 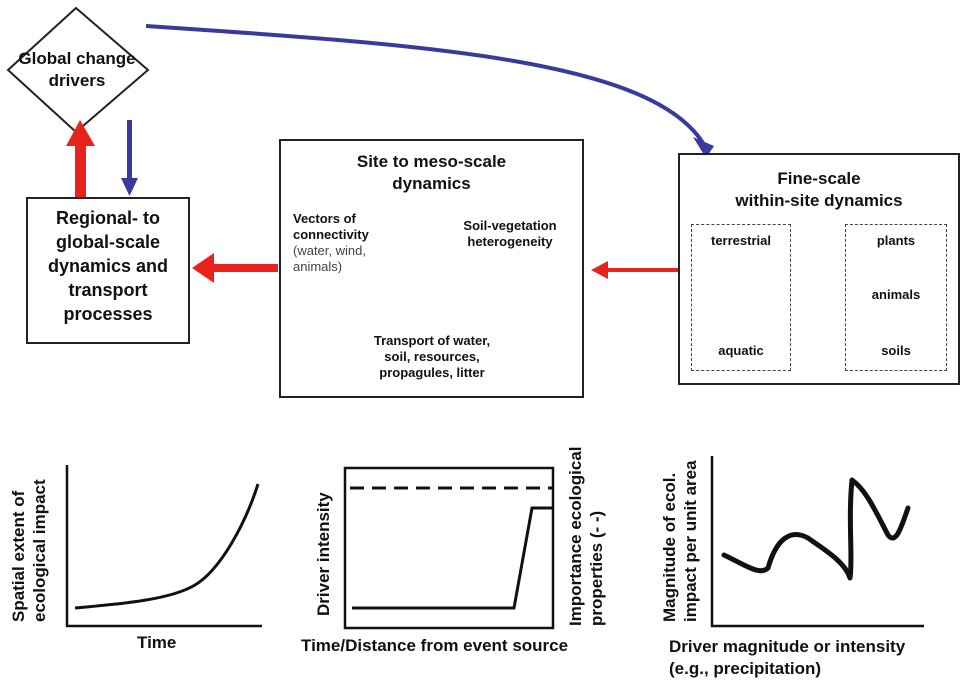 What do you see at coordinates (77, 58) in the screenshot?
I see `global-drivers-line1: Global change` at bounding box center [77, 58].